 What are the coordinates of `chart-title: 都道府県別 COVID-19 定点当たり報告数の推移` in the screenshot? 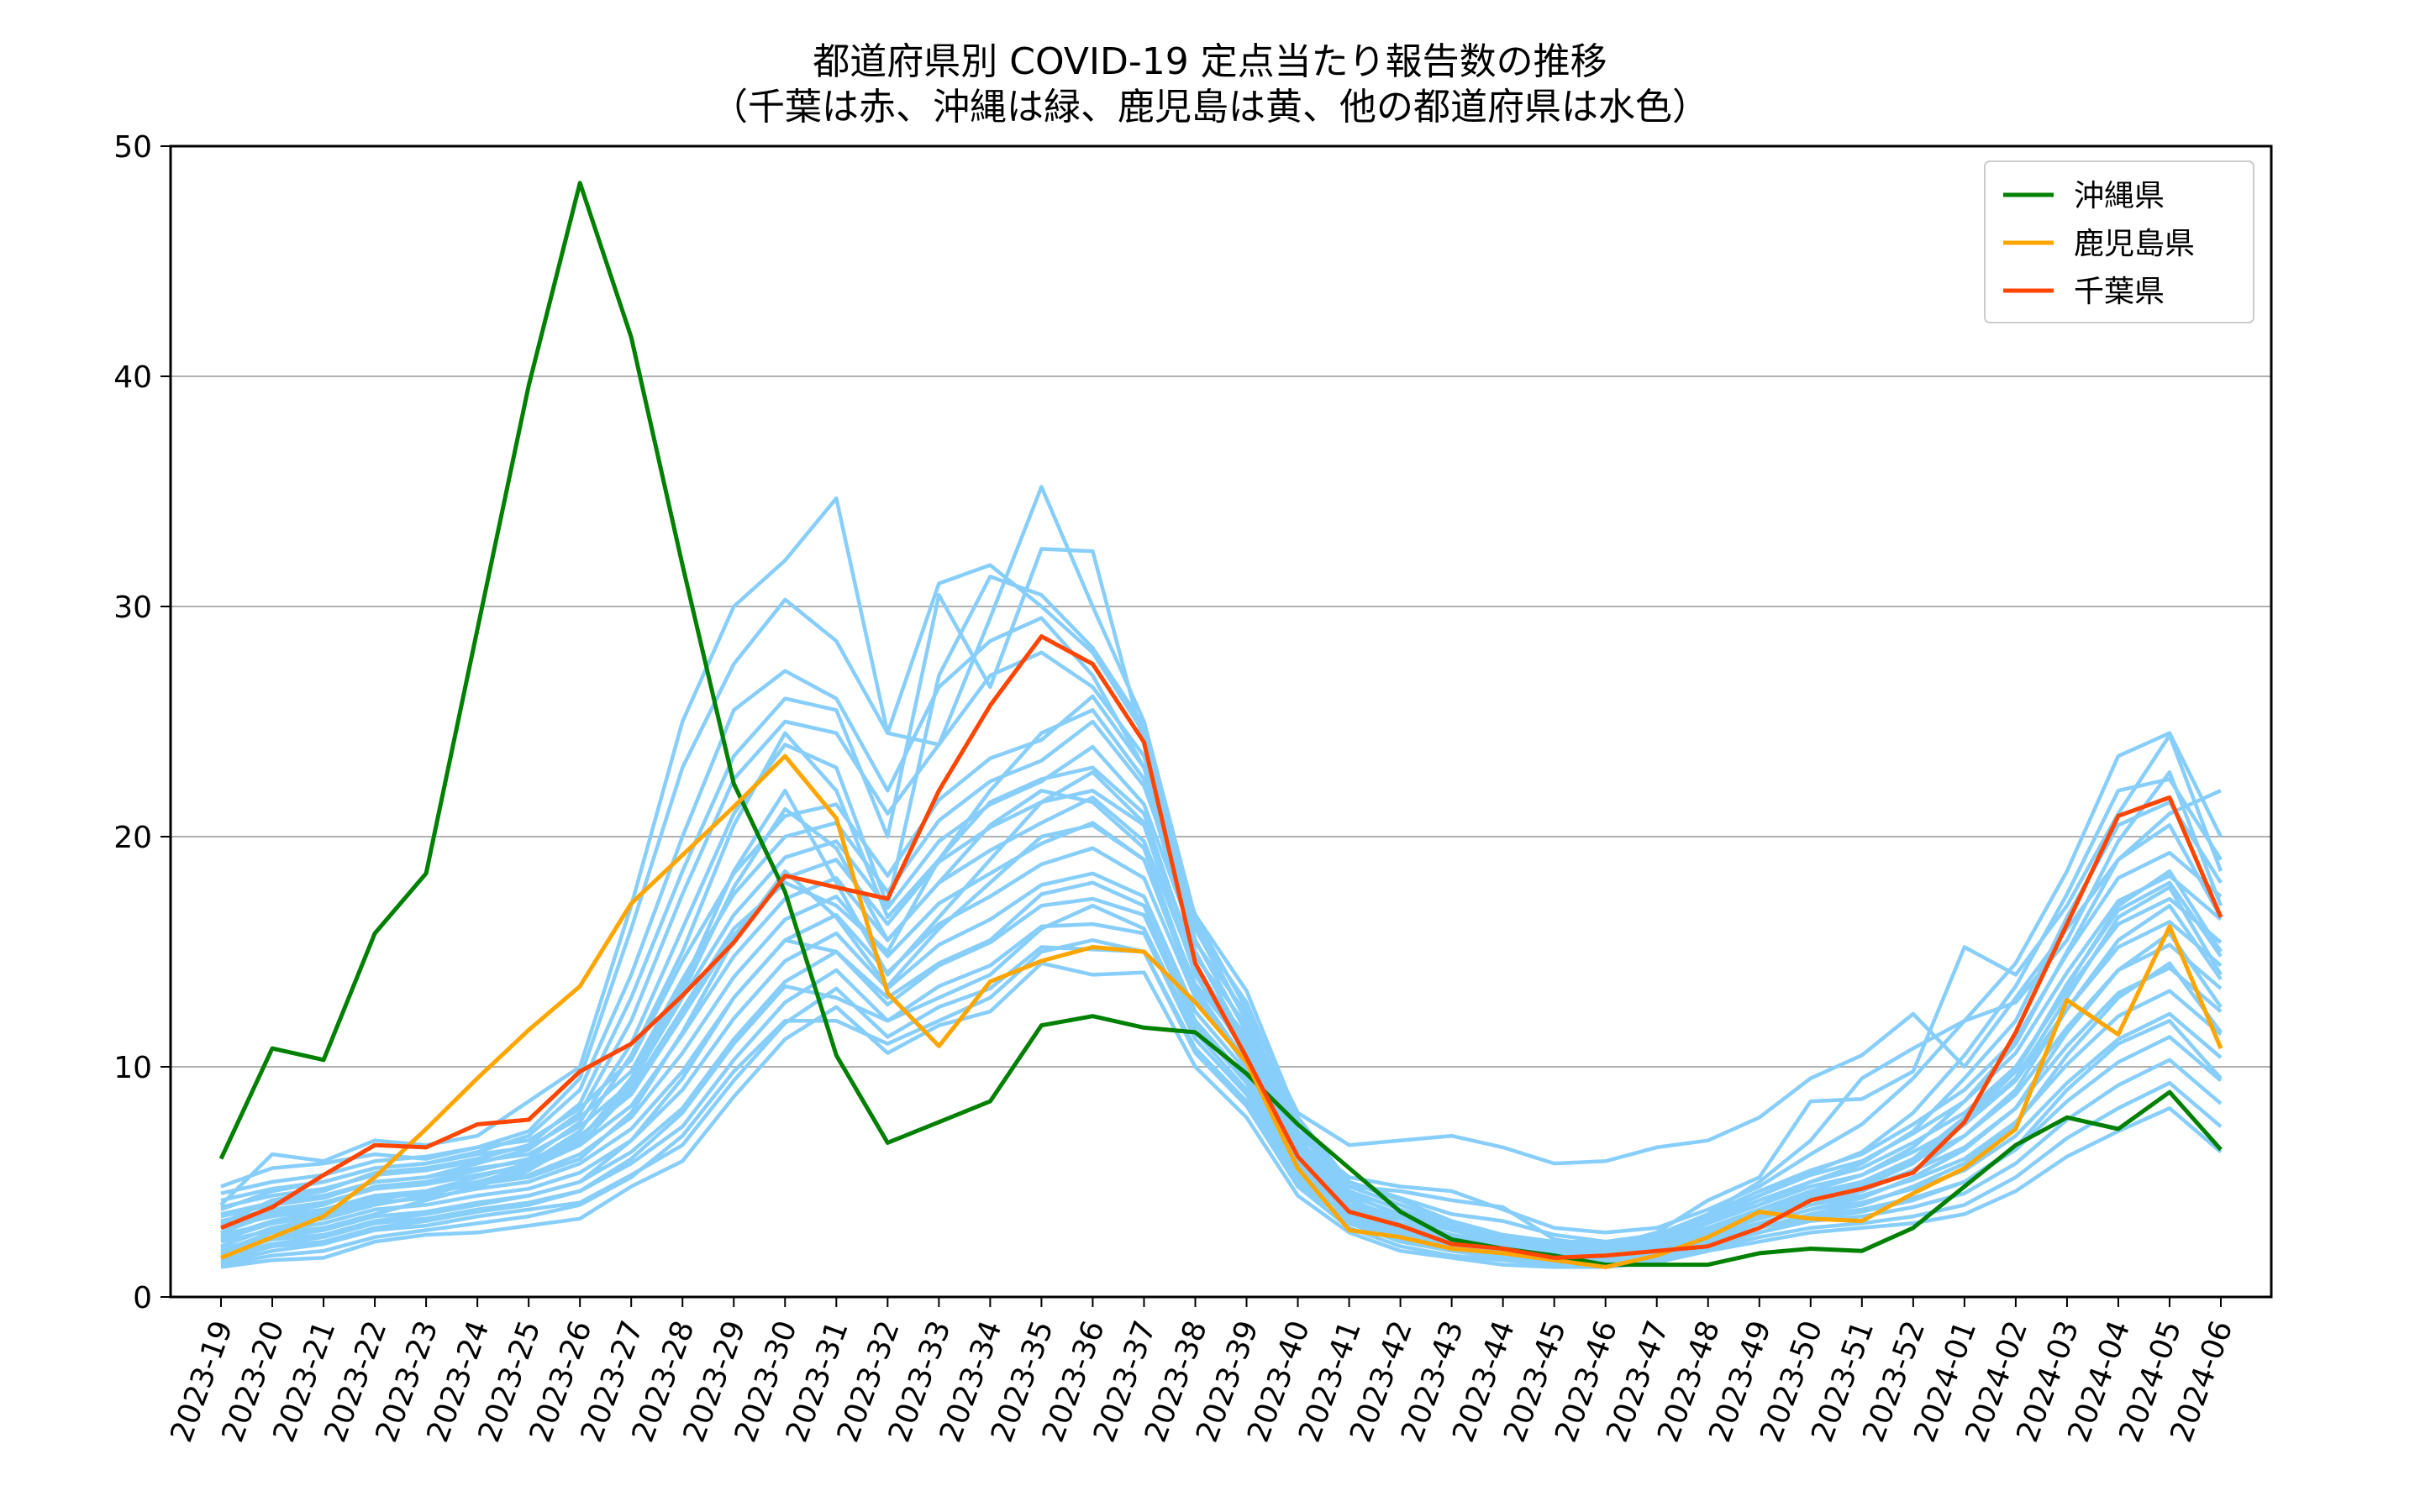 It's located at (1210, 61).